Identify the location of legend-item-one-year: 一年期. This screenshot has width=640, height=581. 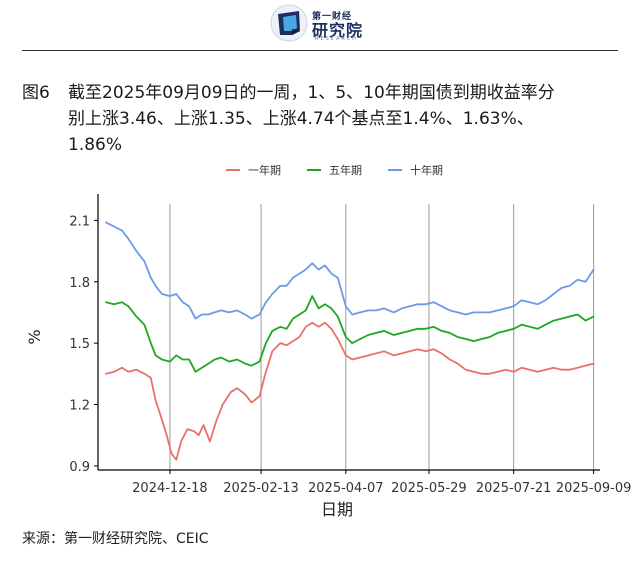
(253, 170).